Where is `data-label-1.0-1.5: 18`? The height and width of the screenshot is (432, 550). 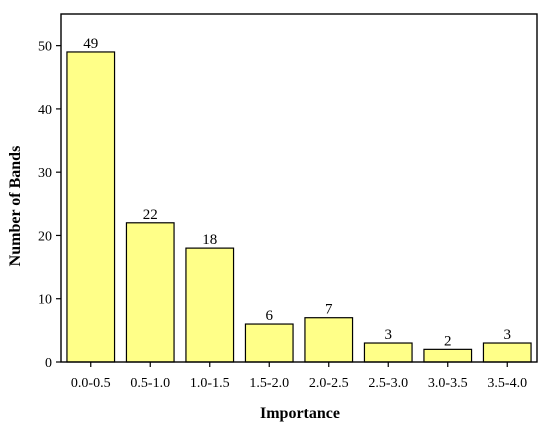 data-label-1.0-1.5: 18 is located at coordinates (209, 240).